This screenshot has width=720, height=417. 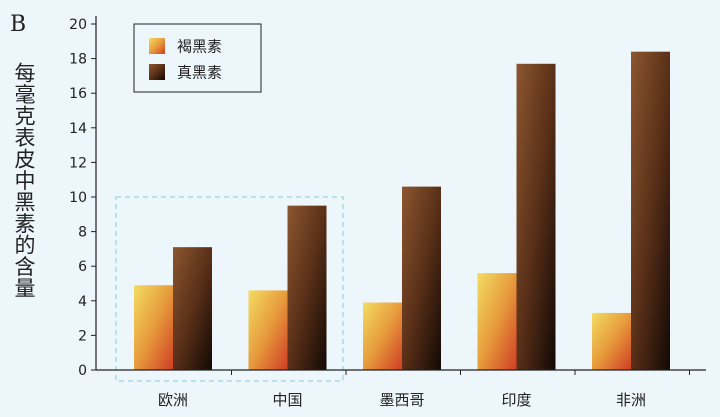 What do you see at coordinates (199, 47) in the screenshot?
I see `legend-label-0: 褐黑素` at bounding box center [199, 47].